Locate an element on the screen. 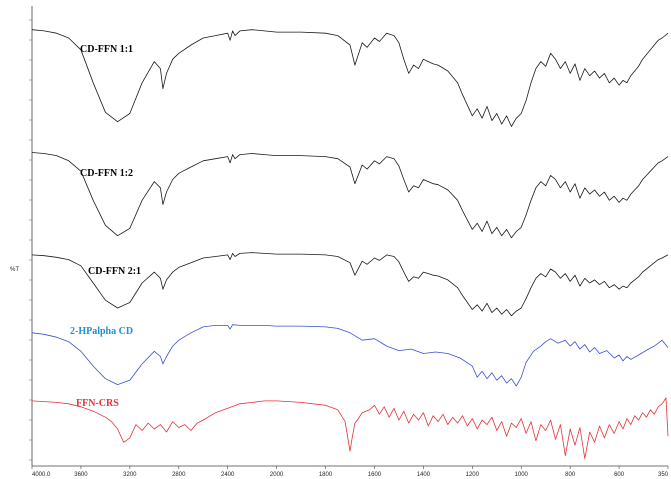  x-tick-label: 1800 is located at coordinates (326, 475).